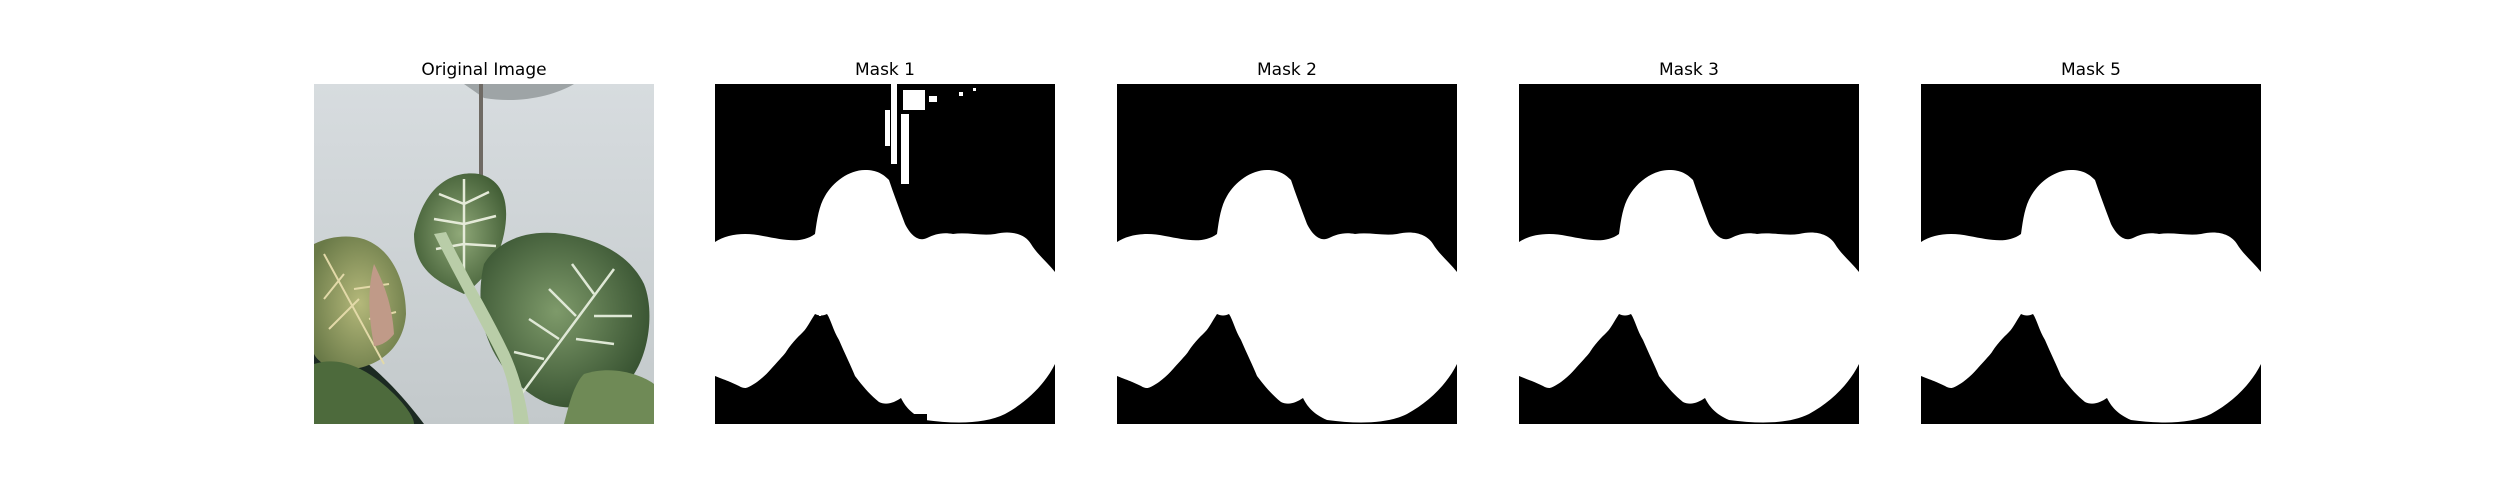  Describe the element at coordinates (1688, 70) in the screenshot. I see `panel-title: Mask 3` at that location.